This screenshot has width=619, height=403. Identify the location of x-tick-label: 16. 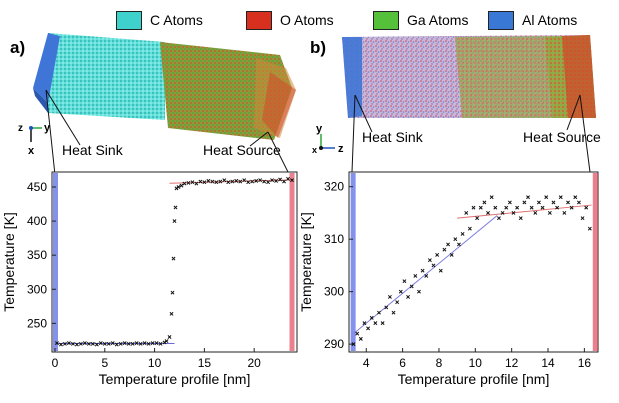
(585, 363).